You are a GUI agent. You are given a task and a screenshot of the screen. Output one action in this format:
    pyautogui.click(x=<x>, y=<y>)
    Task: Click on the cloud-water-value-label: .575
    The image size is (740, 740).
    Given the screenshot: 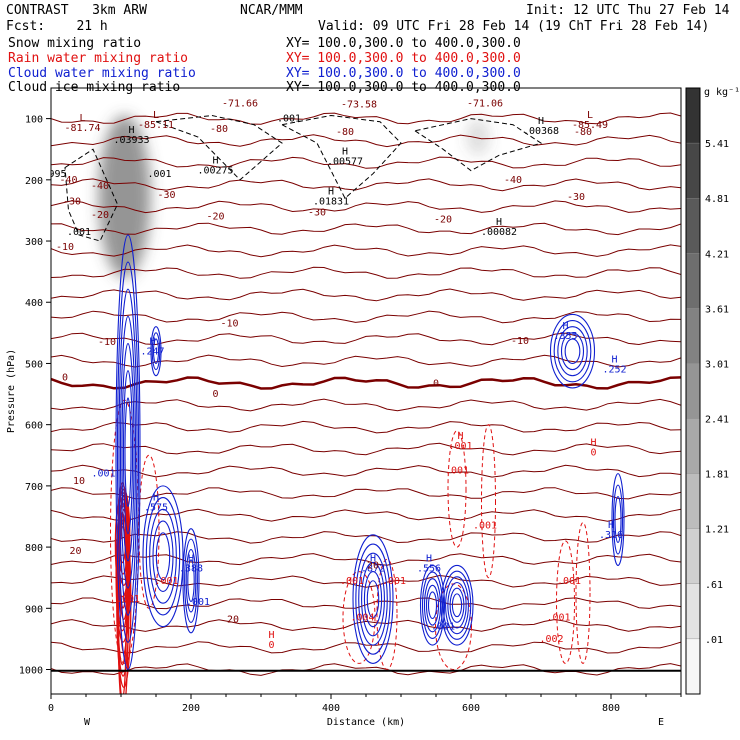 What is the action you would take?
    pyautogui.click(x=156, y=507)
    